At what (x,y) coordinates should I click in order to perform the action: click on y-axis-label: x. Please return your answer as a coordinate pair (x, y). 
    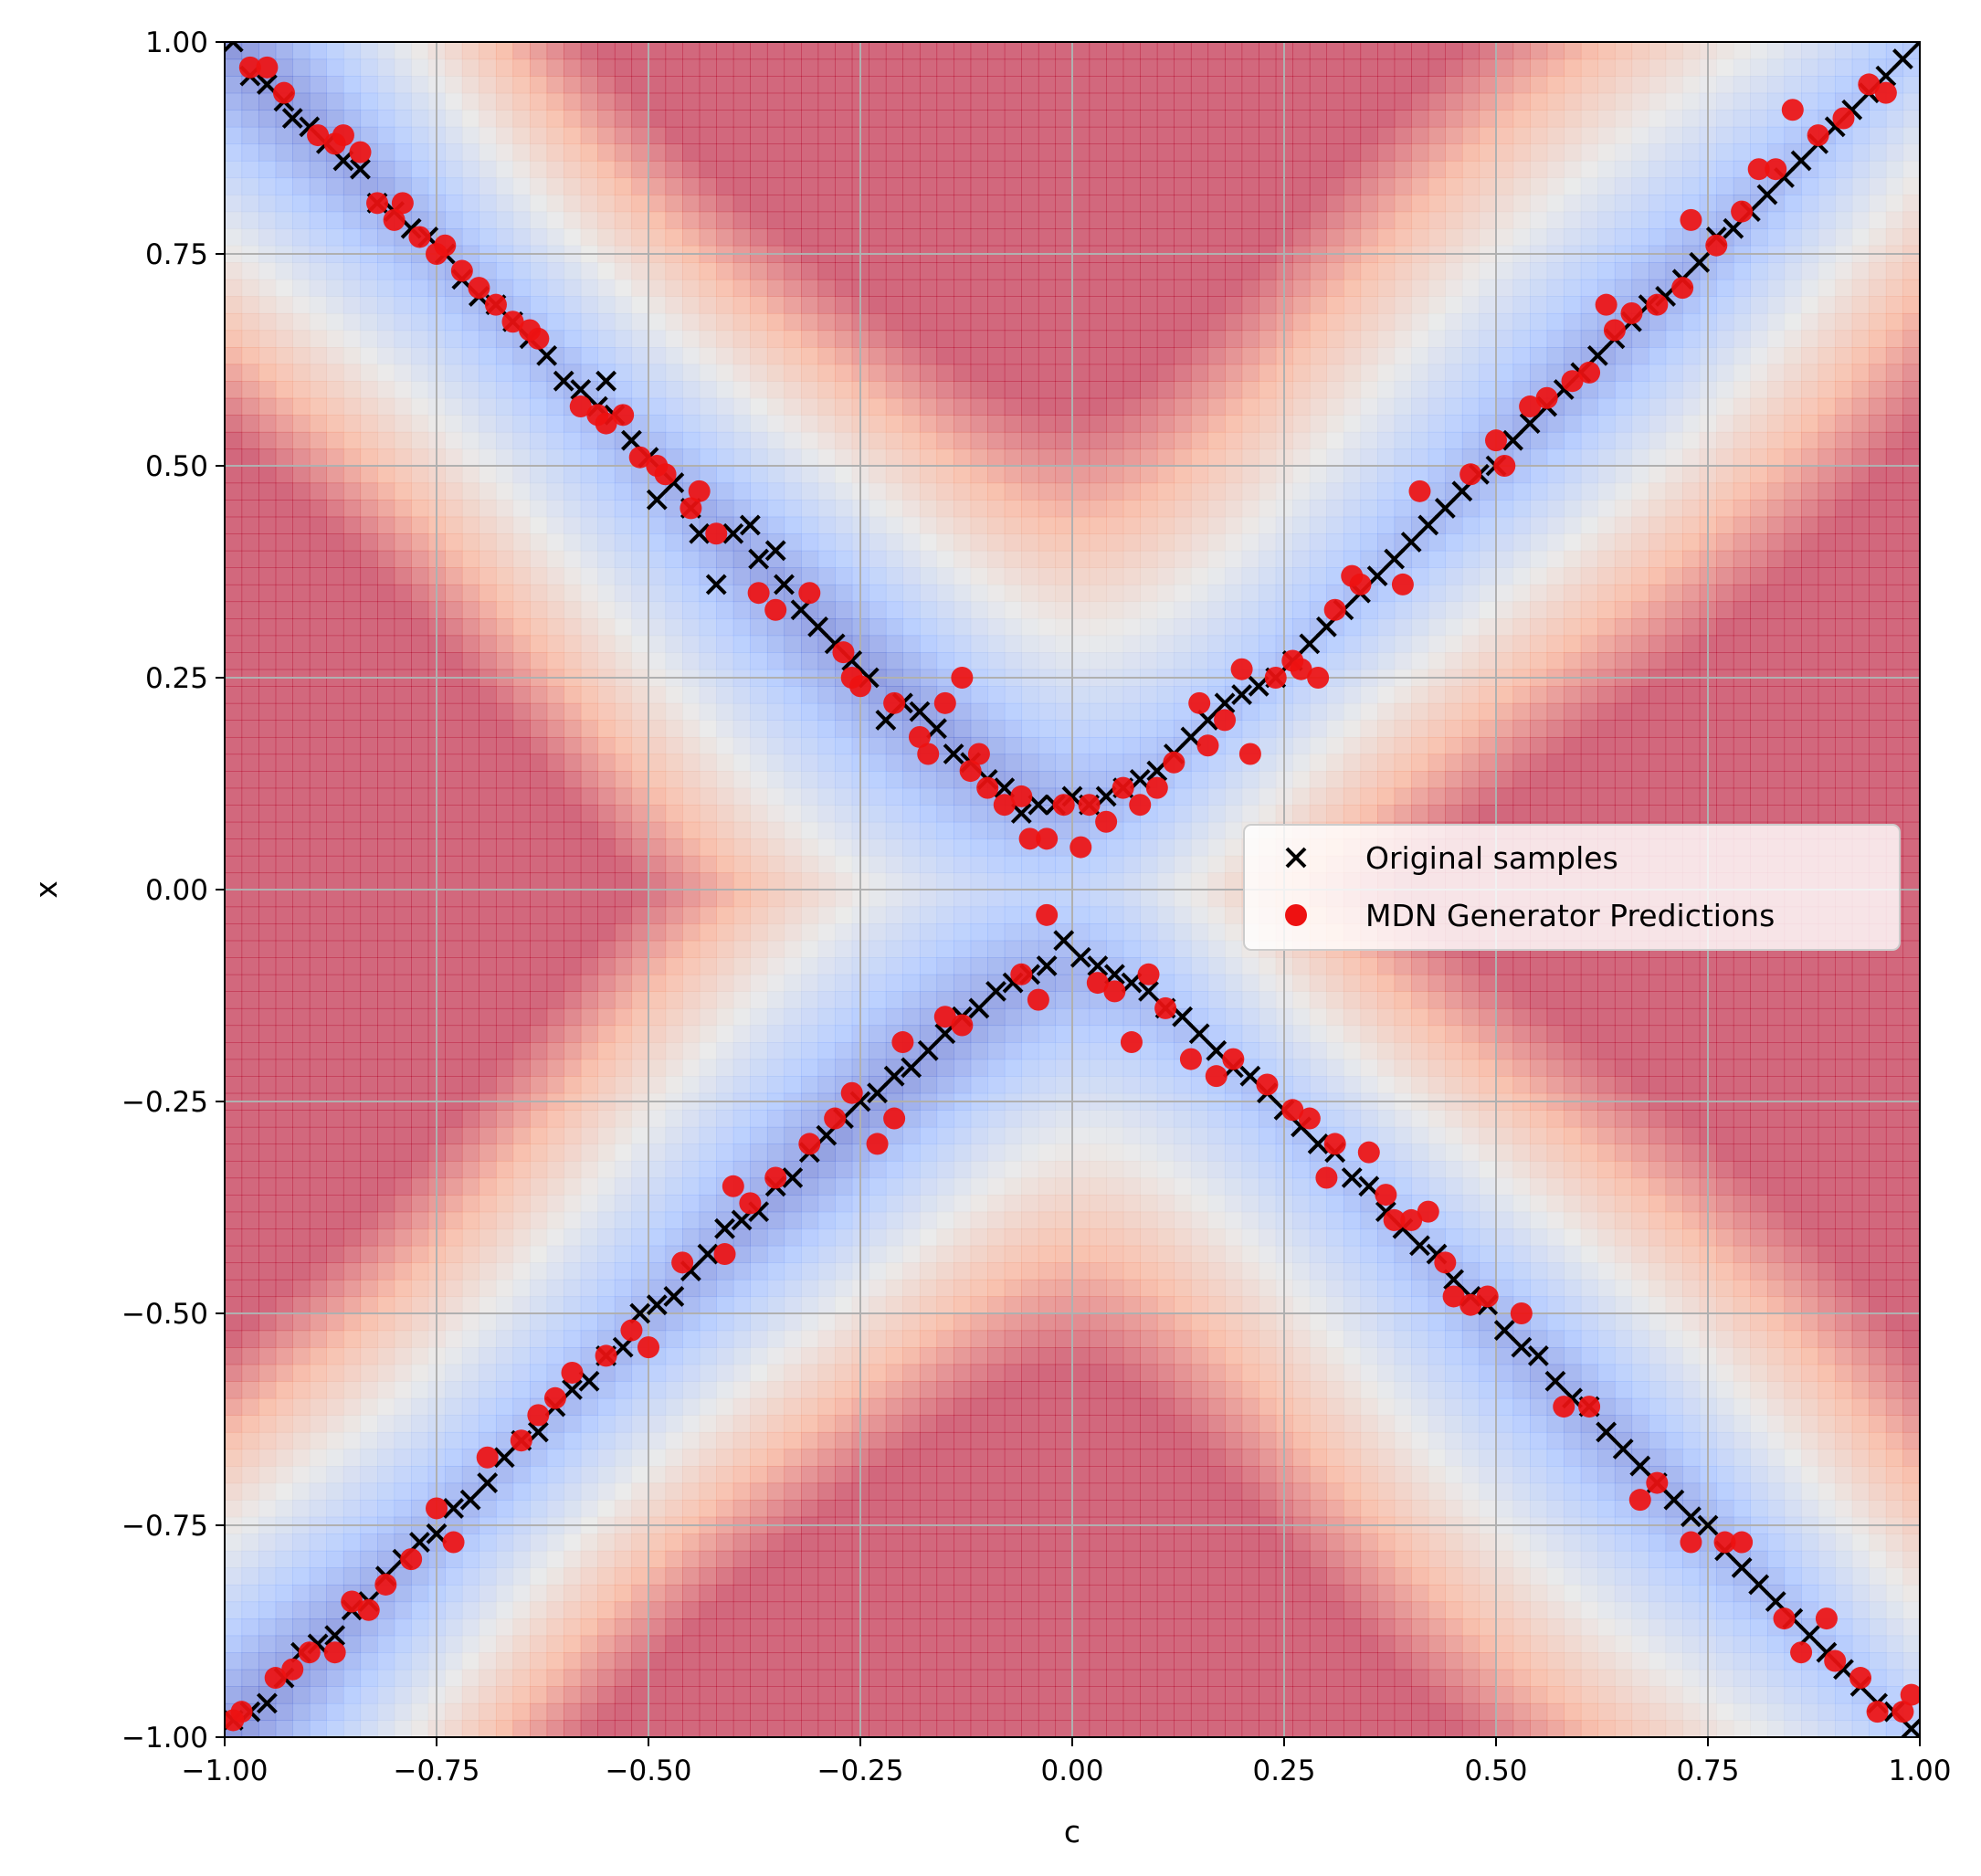
    Looking at the image, I should click on (46, 889).